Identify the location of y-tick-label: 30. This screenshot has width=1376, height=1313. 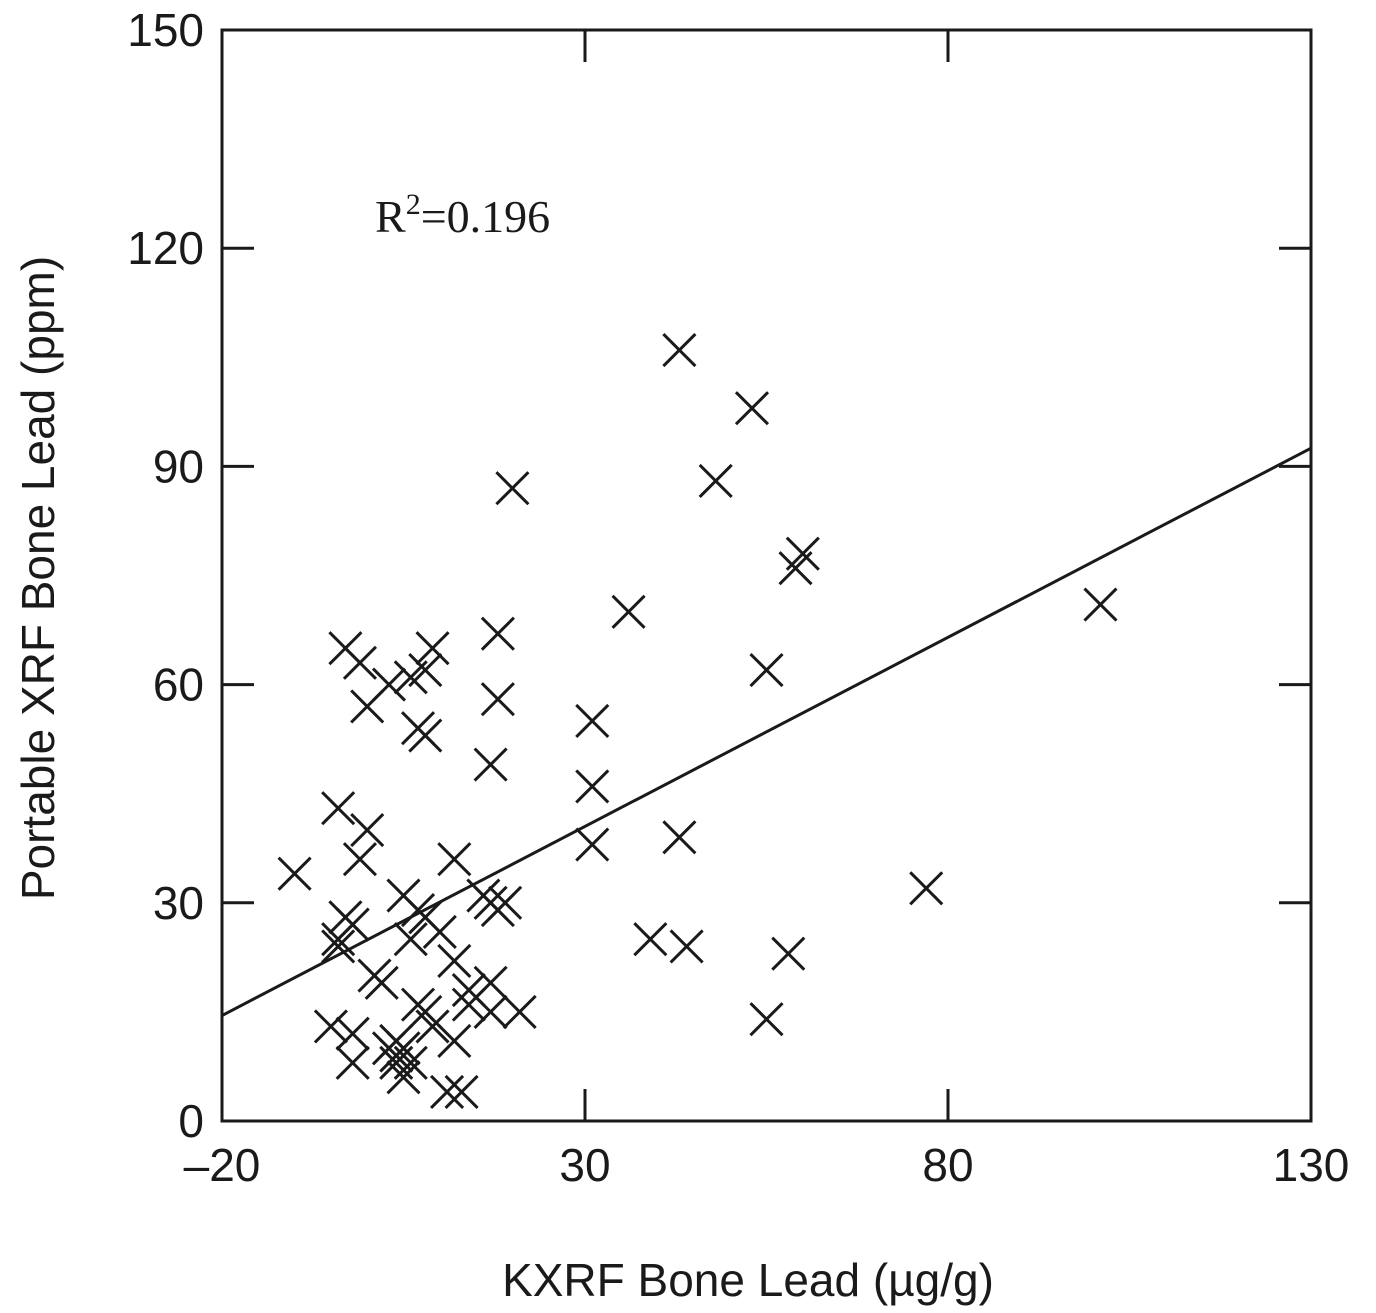
(178, 903).